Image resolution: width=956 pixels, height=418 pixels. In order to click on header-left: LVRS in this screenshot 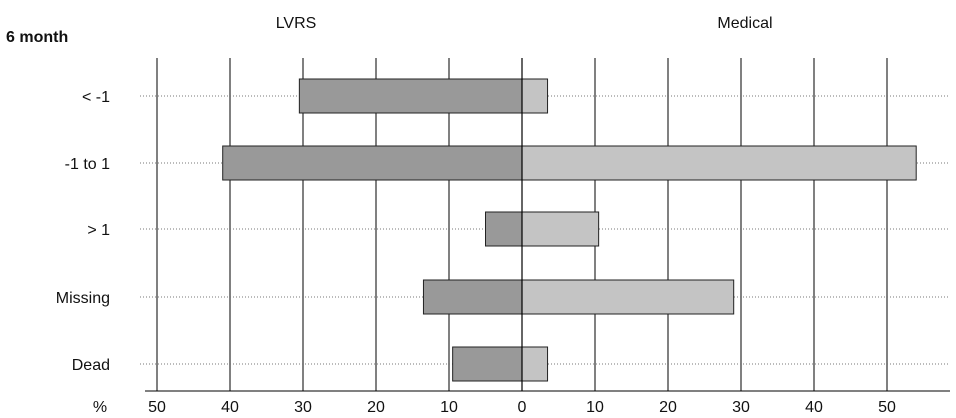, I will do `click(296, 23)`.